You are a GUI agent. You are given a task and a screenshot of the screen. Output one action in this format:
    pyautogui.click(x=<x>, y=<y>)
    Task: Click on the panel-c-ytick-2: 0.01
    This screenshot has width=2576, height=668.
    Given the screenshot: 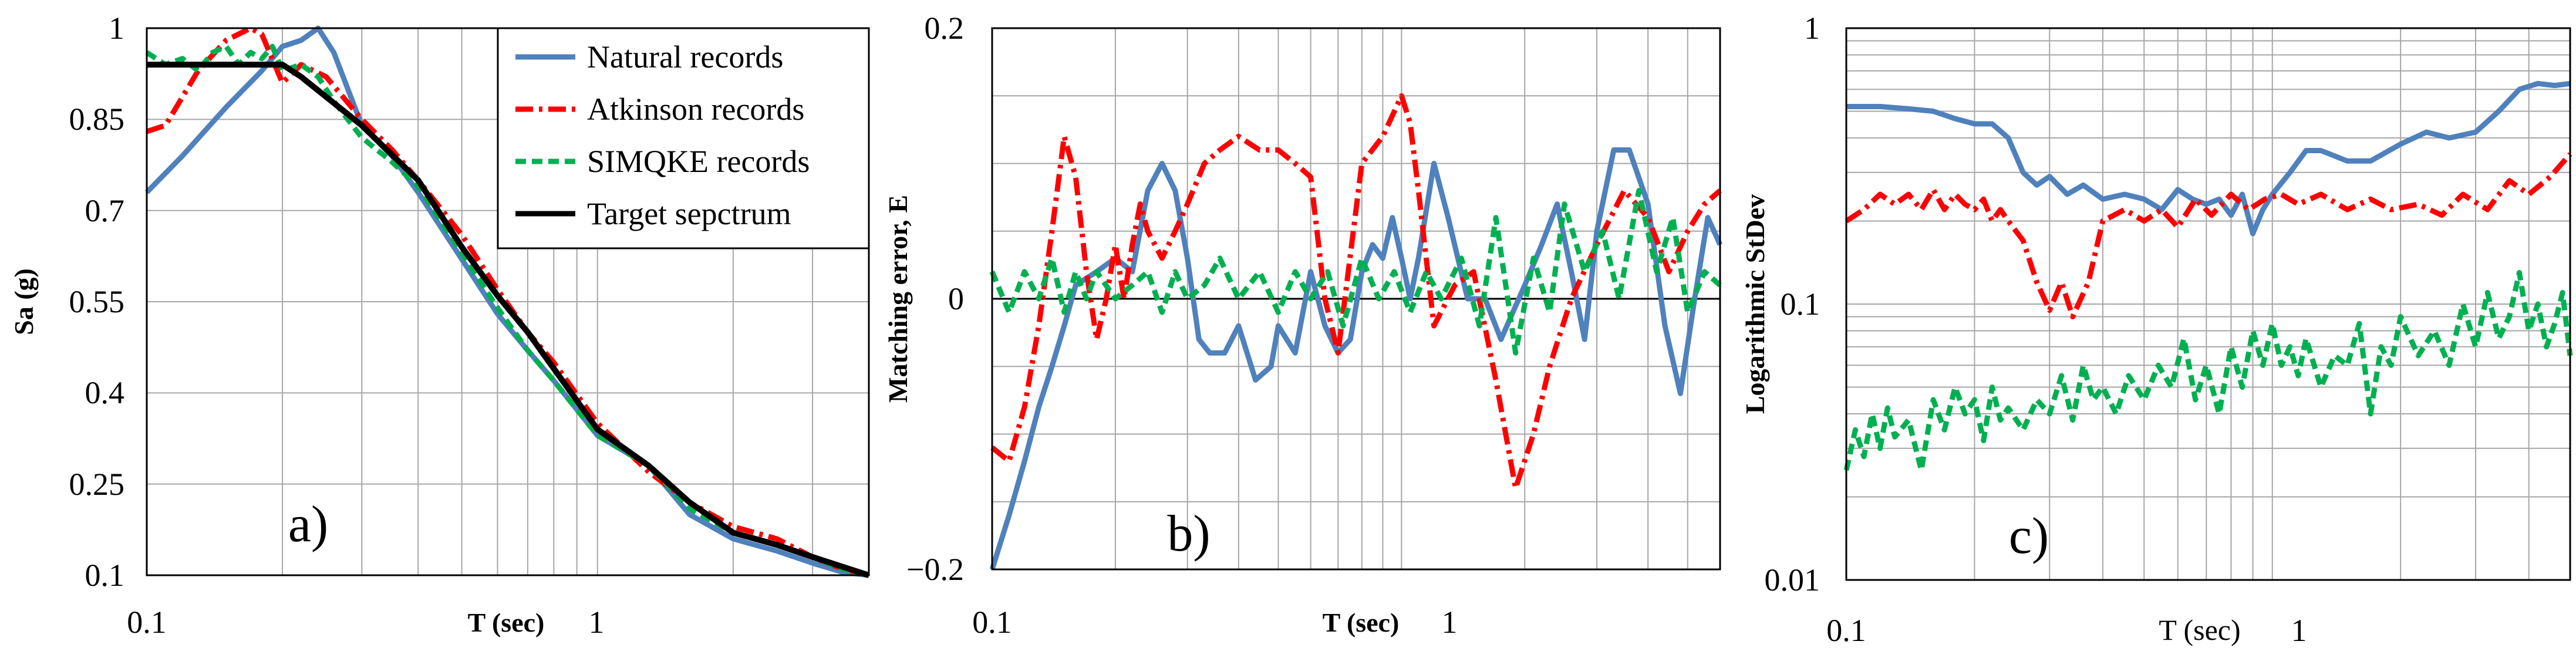 What is the action you would take?
    pyautogui.click(x=1792, y=580)
    